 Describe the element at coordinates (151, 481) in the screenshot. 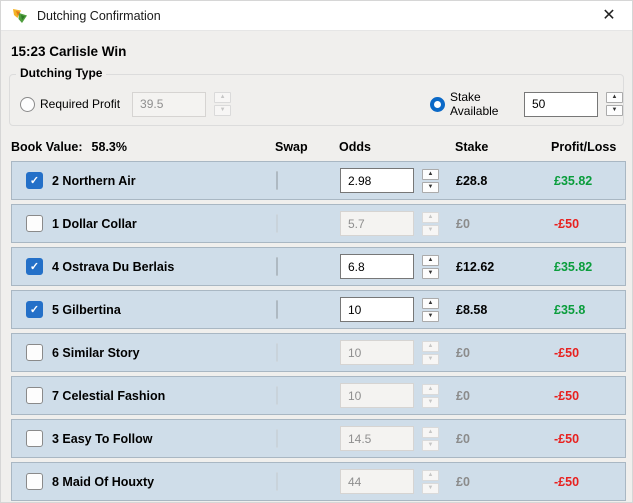

I see `runner-cell: ✓ 8 Maid Of Houxty` at that location.